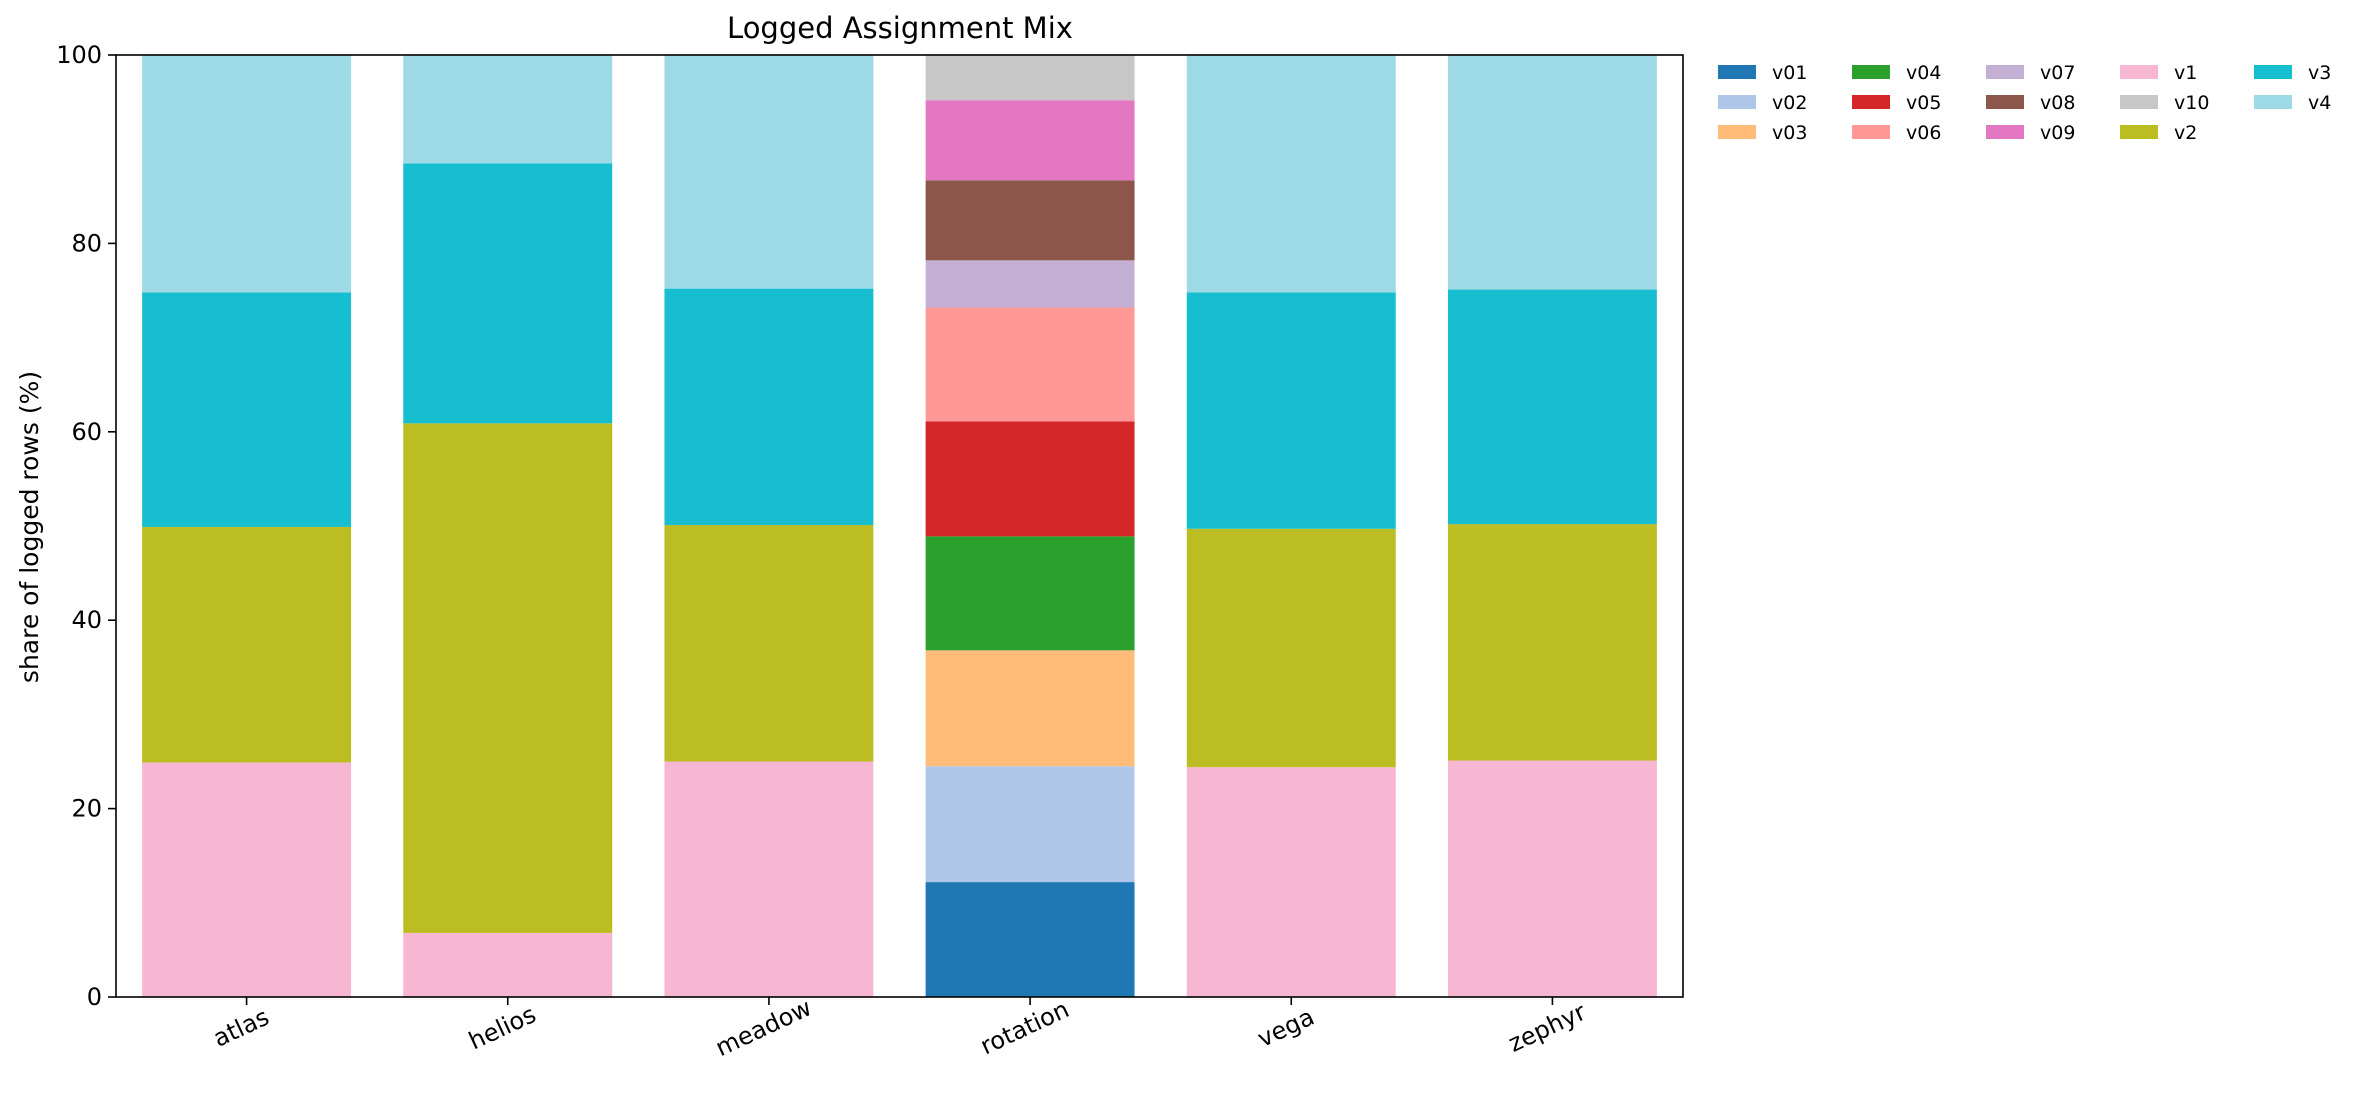  I want to click on bar-segment-helios-v4, so click(508, 109).